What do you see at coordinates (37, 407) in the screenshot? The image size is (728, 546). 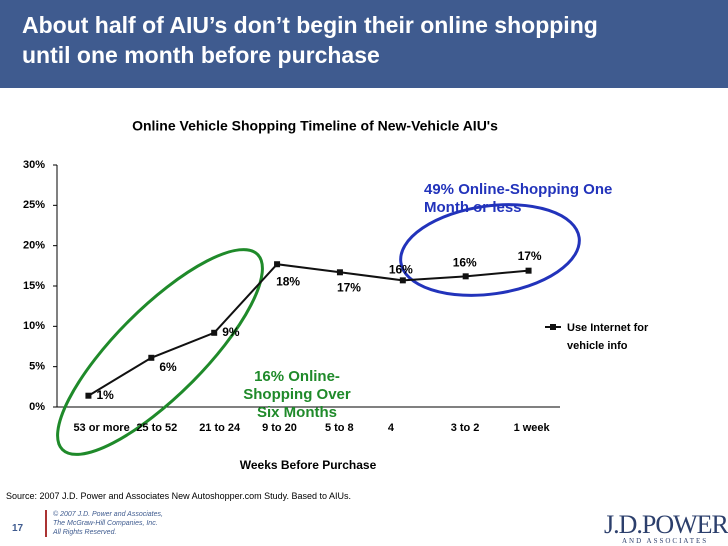 I see `y-tick-label: 0%` at bounding box center [37, 407].